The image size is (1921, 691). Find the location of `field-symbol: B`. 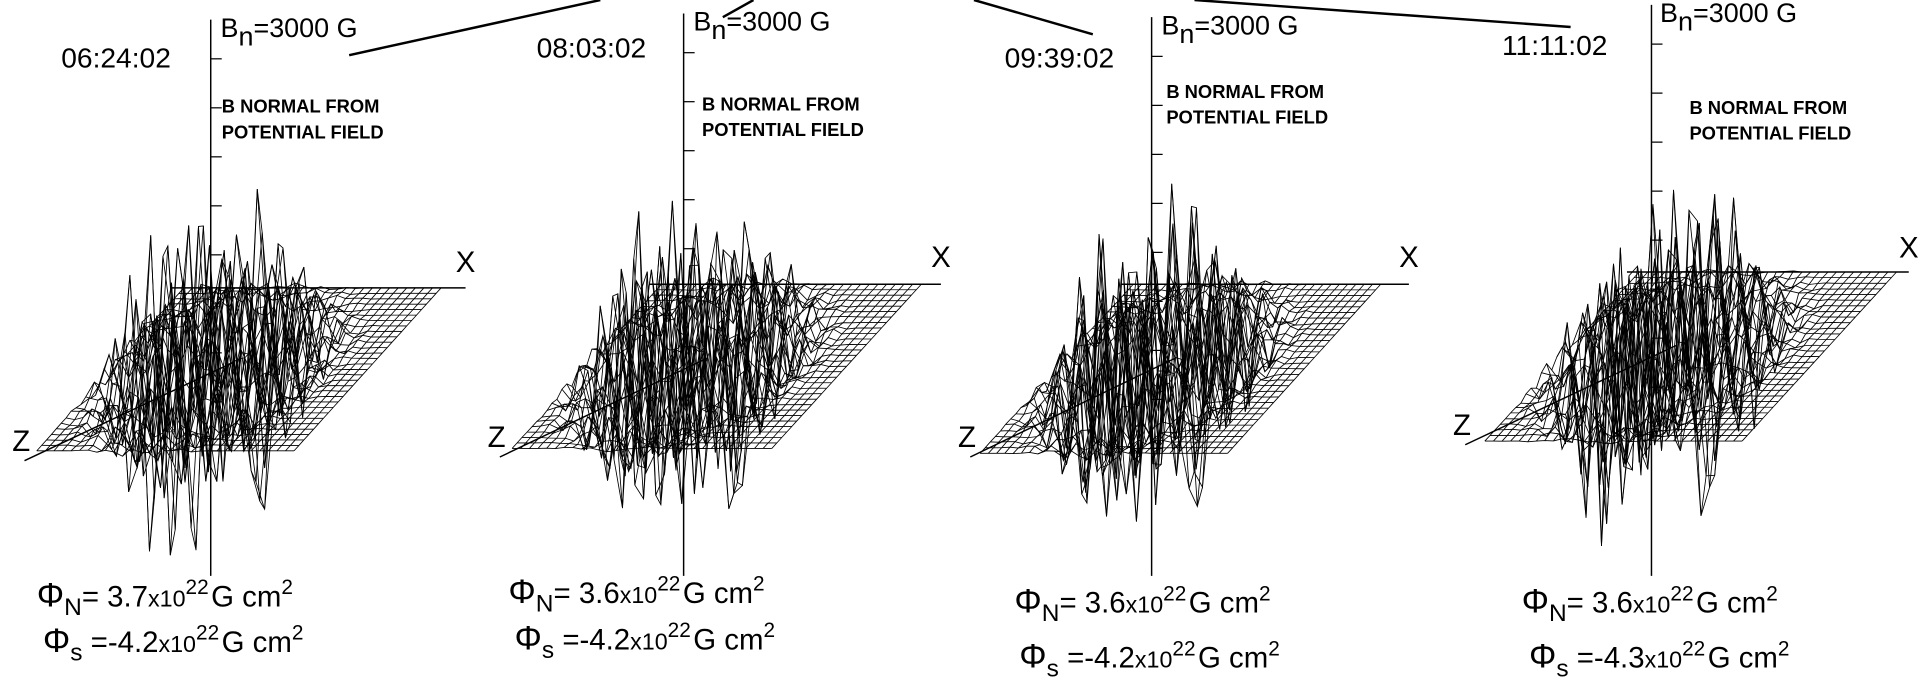

field-symbol: B is located at coordinates (702, 22).